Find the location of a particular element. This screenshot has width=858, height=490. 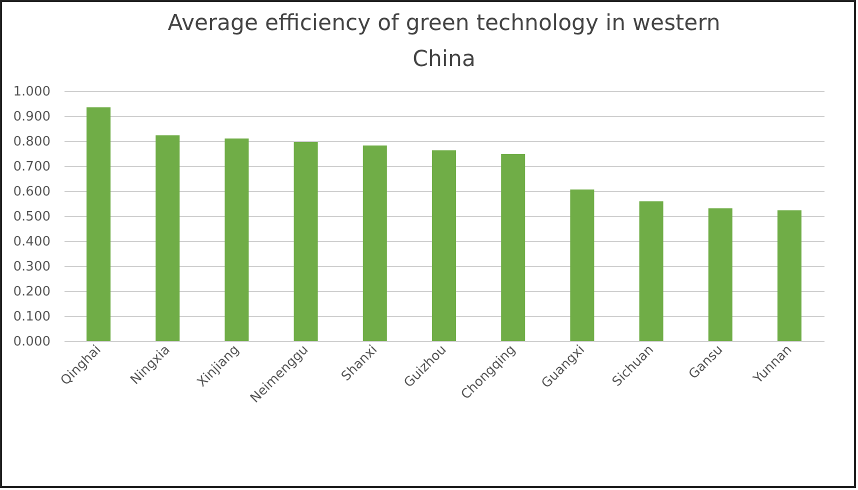

y-tick-label: 0.300 is located at coordinates (31, 267).